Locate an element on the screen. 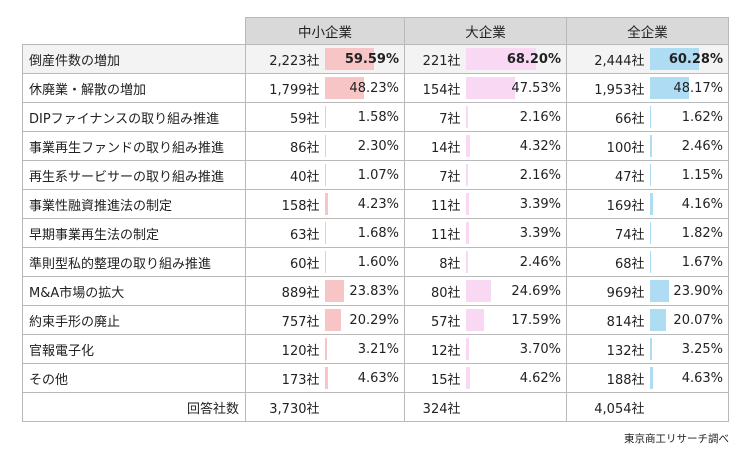 The width and height of the screenshot is (751, 453). count-cell-large: 221社 is located at coordinates (433, 59).